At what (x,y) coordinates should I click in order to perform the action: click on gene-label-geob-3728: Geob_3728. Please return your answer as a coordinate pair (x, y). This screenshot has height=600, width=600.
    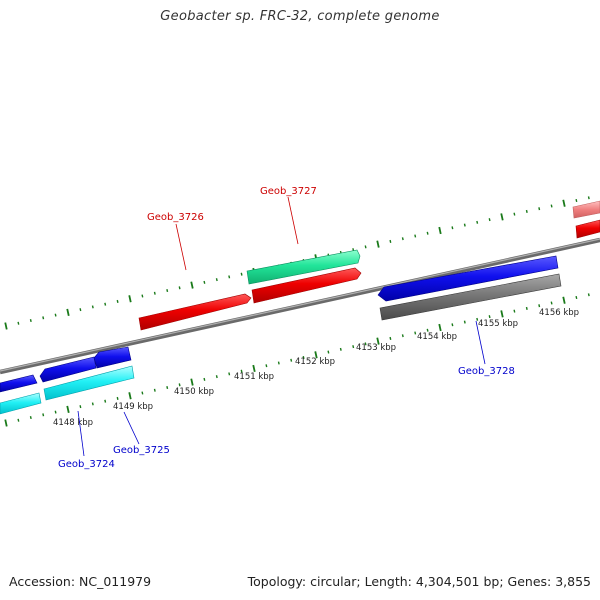
    Looking at the image, I should click on (486, 371).